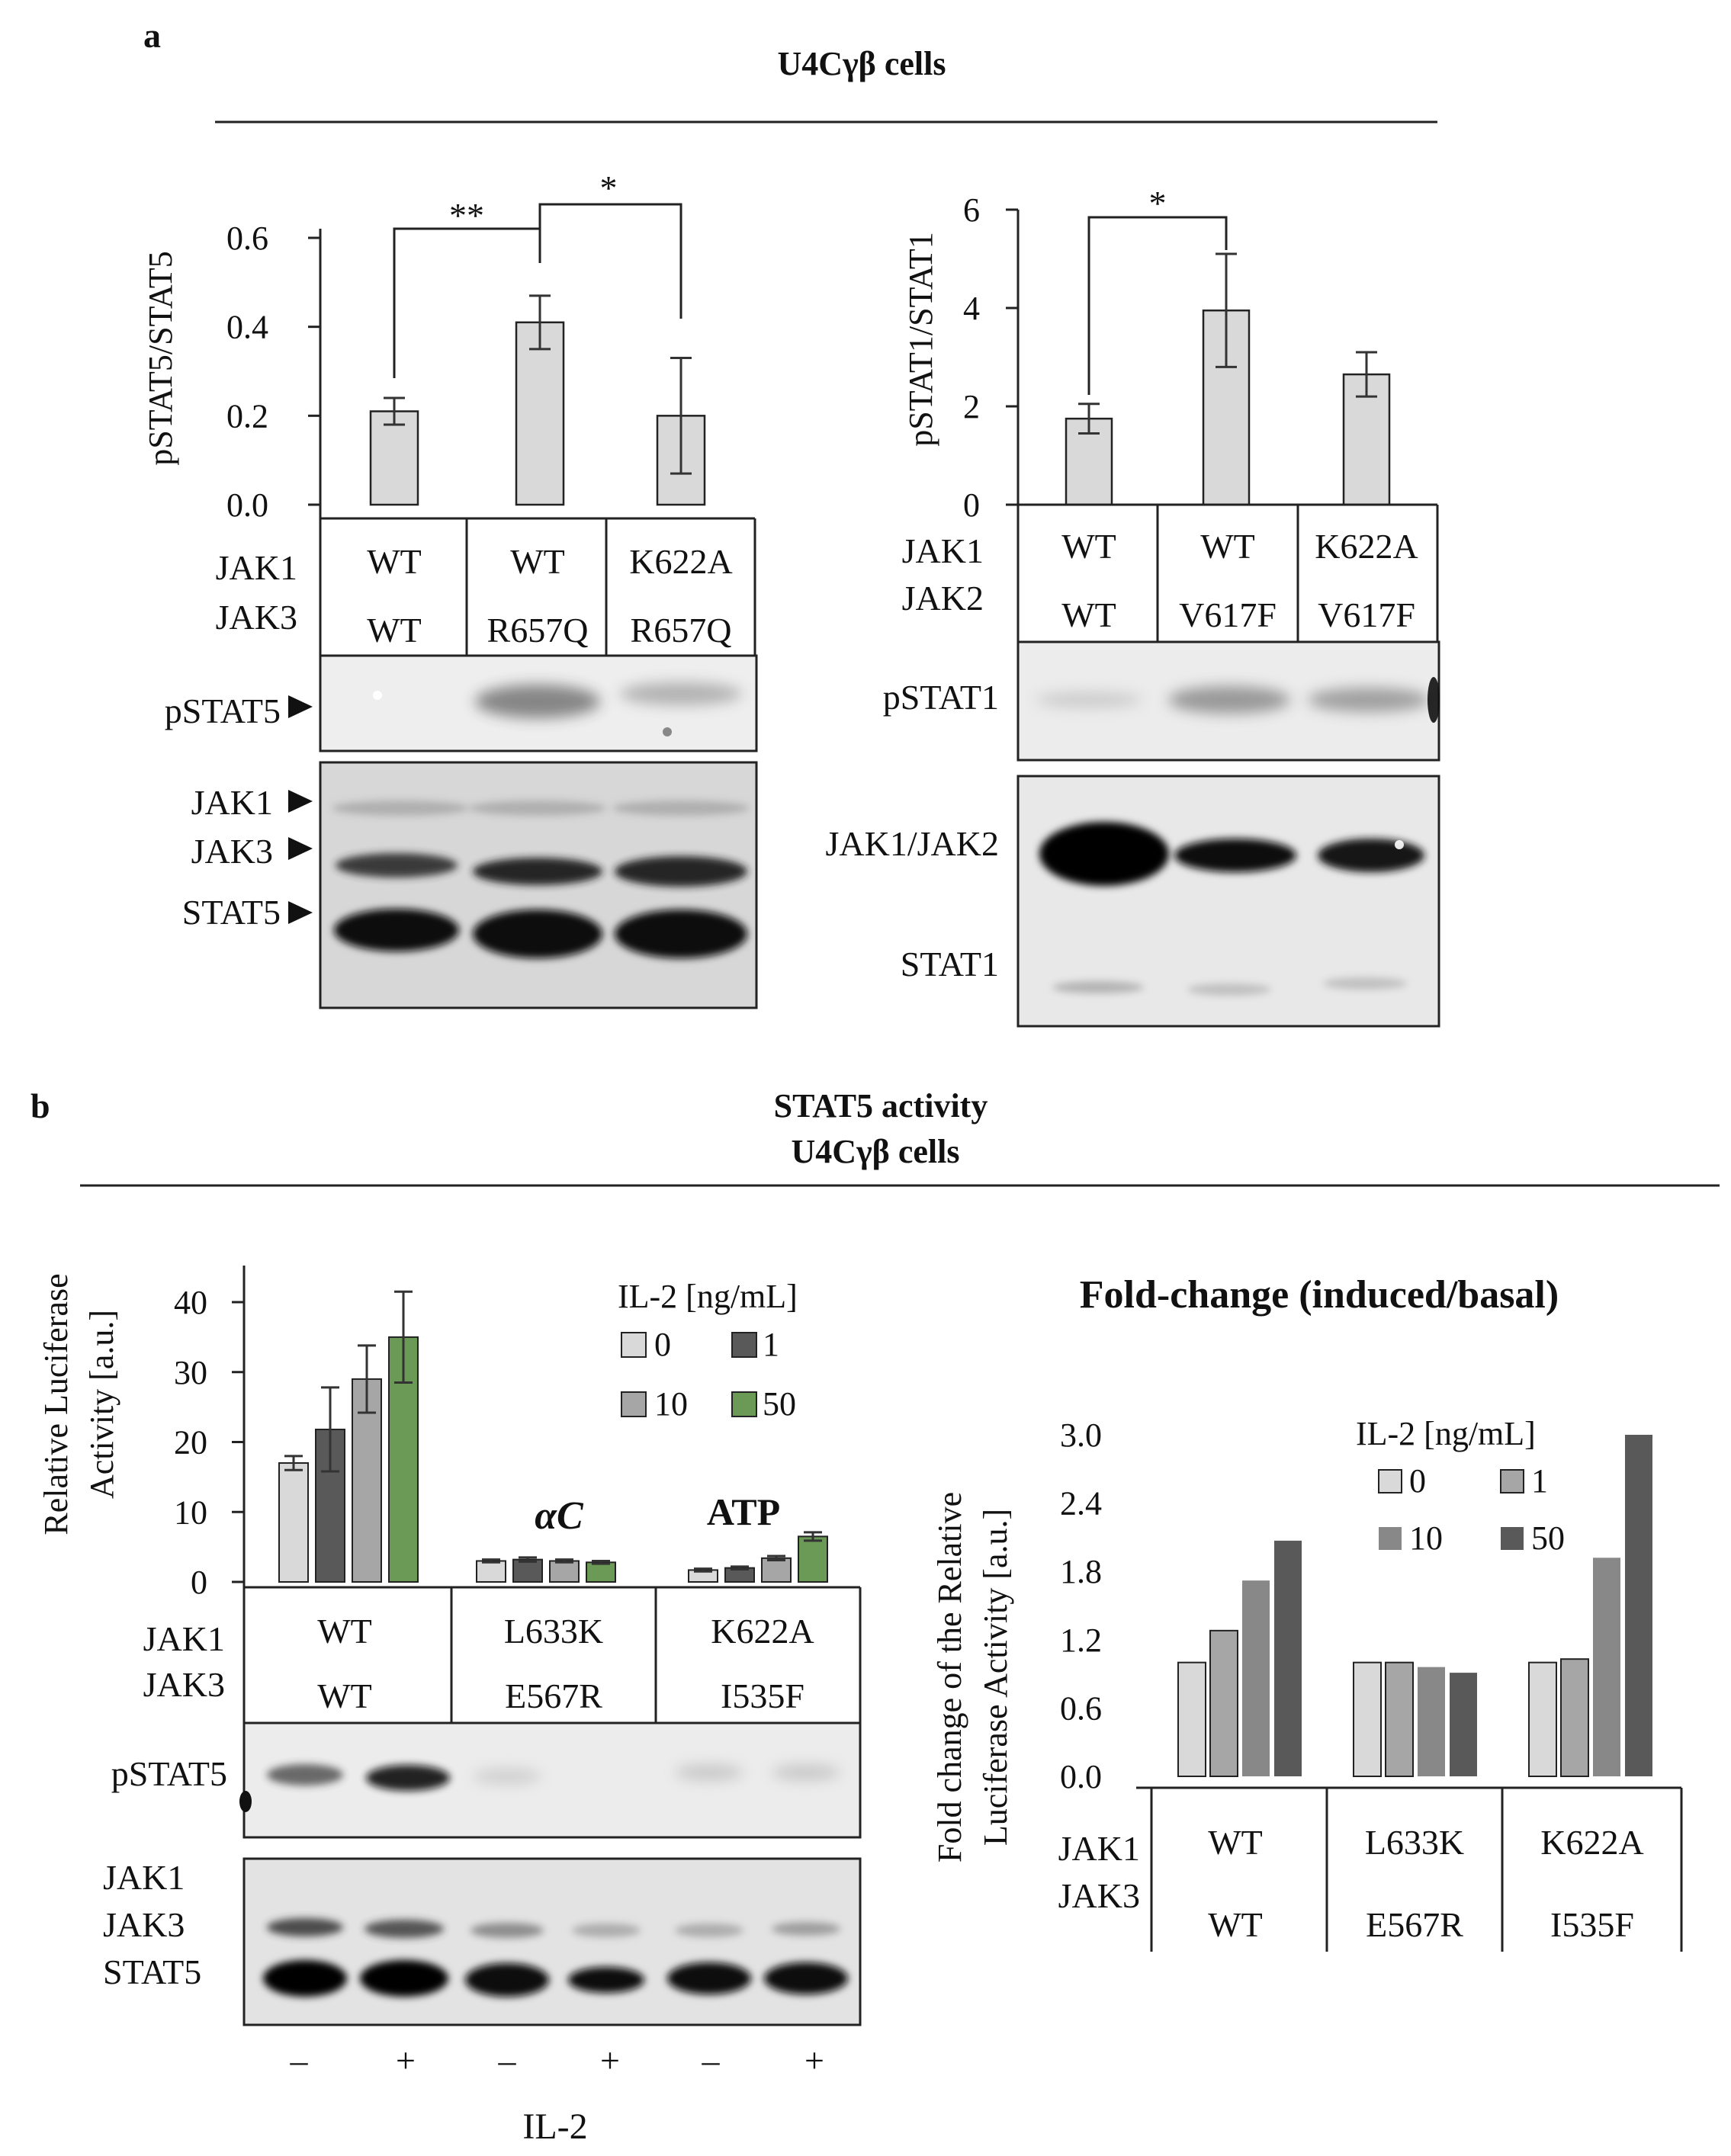  I want to click on genotype-cell: V617F, so click(1228, 615).